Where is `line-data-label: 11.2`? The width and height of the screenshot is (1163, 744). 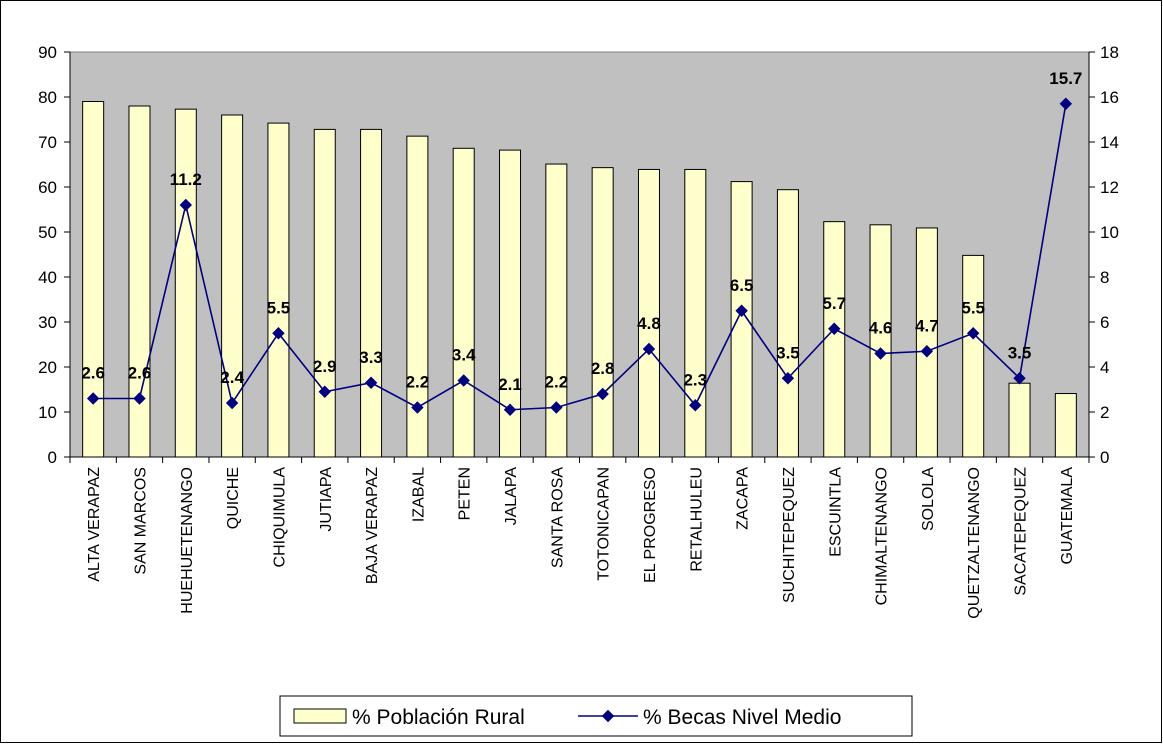 line-data-label: 11.2 is located at coordinates (186, 179).